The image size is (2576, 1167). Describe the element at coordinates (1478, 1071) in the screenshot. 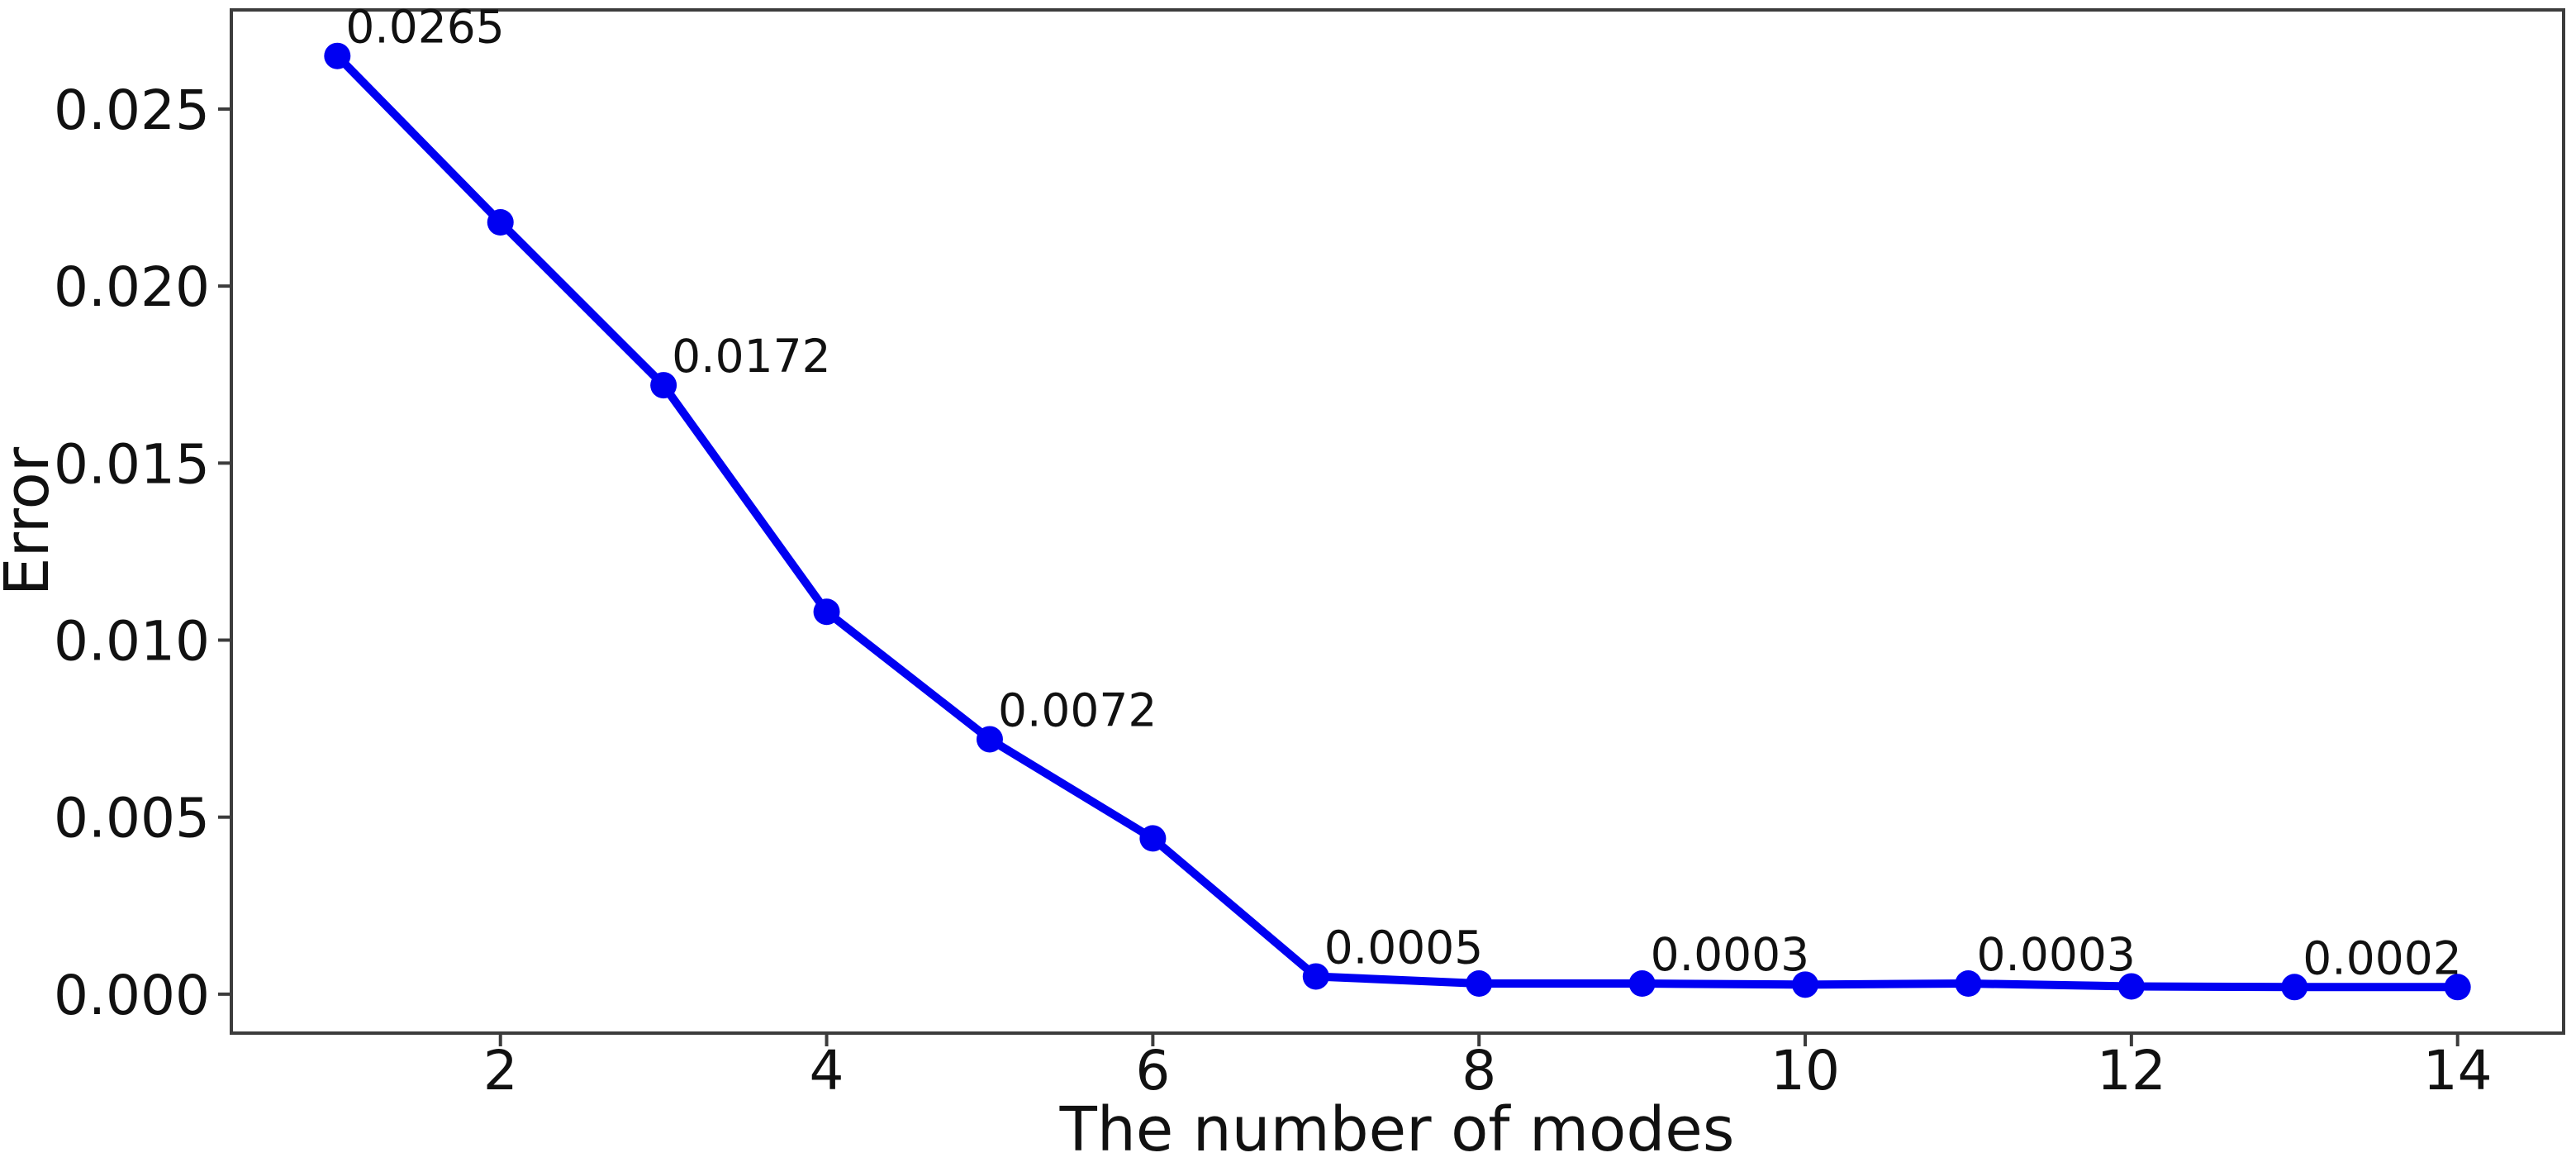

I see `x-tick-label: 8` at that location.